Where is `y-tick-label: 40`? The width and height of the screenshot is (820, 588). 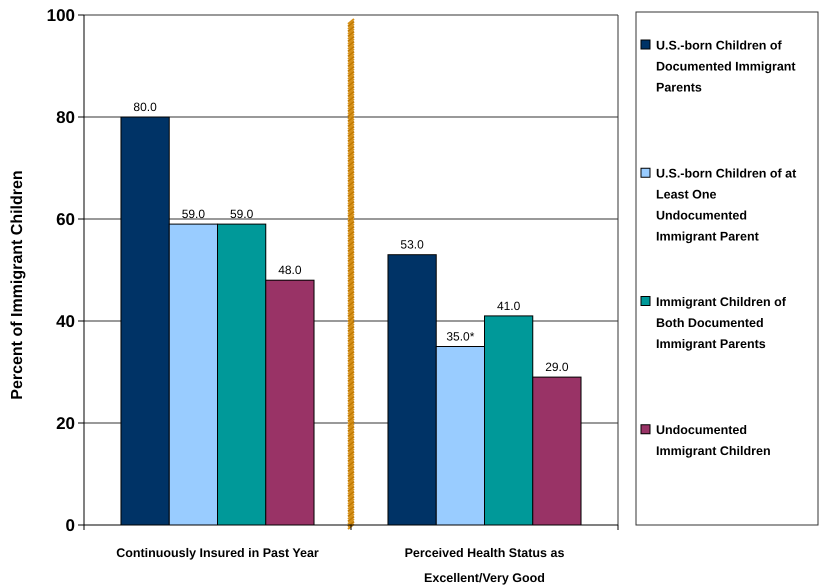
y-tick-label: 40 is located at coordinates (65, 321).